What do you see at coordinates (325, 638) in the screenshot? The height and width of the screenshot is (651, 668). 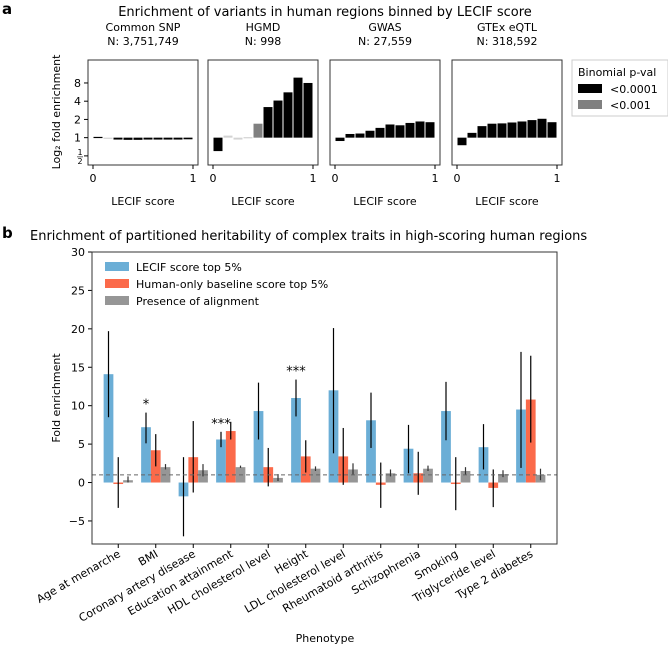 I see `panel-b-xlabel: Phenotype` at bounding box center [325, 638].